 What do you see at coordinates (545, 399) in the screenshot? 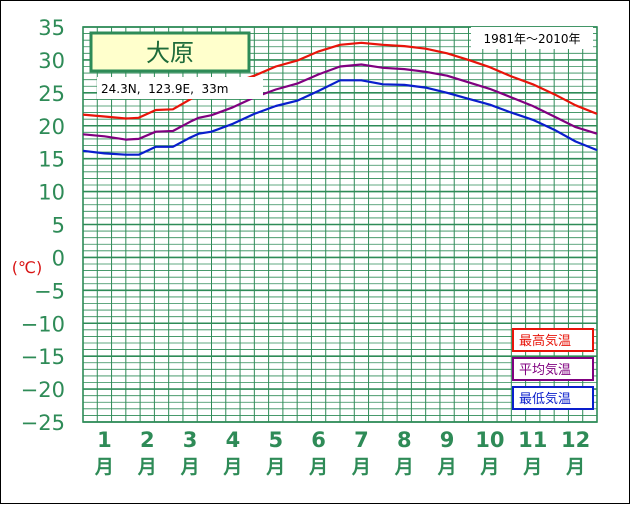
I see `legend-label: 最低気温` at bounding box center [545, 399].